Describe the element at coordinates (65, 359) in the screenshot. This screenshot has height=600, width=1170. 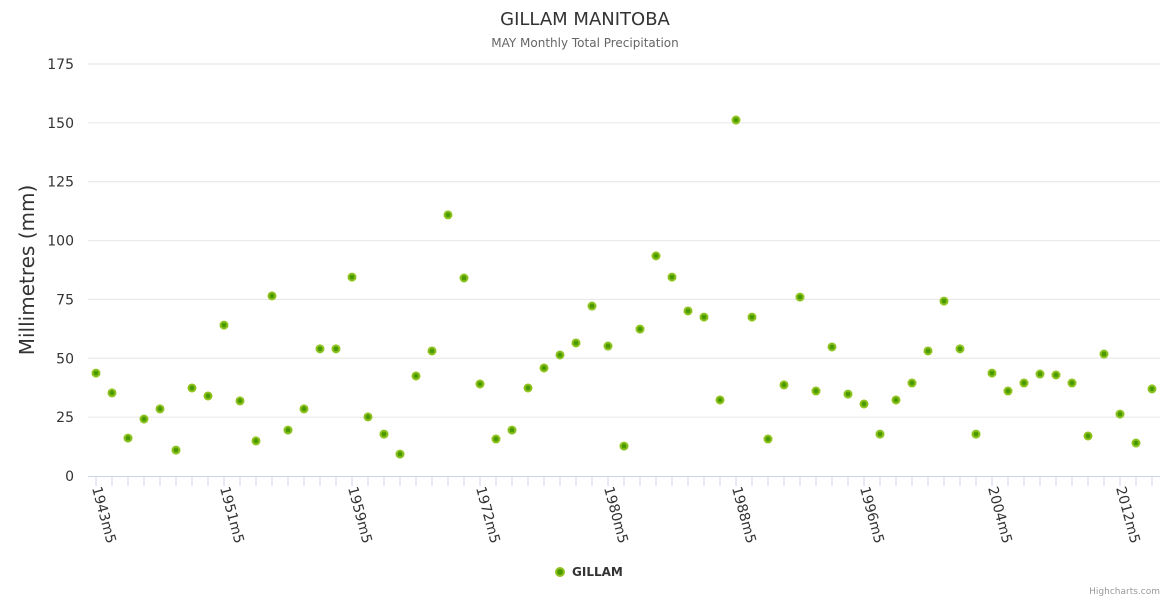
I see `y-tick-label: 50` at that location.